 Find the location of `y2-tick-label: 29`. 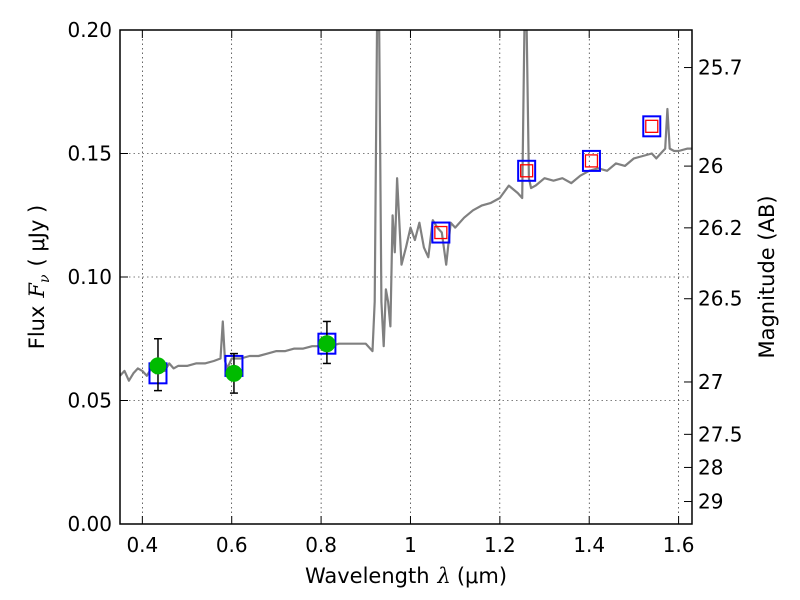

y2-tick-label: 29 is located at coordinates (710, 502).